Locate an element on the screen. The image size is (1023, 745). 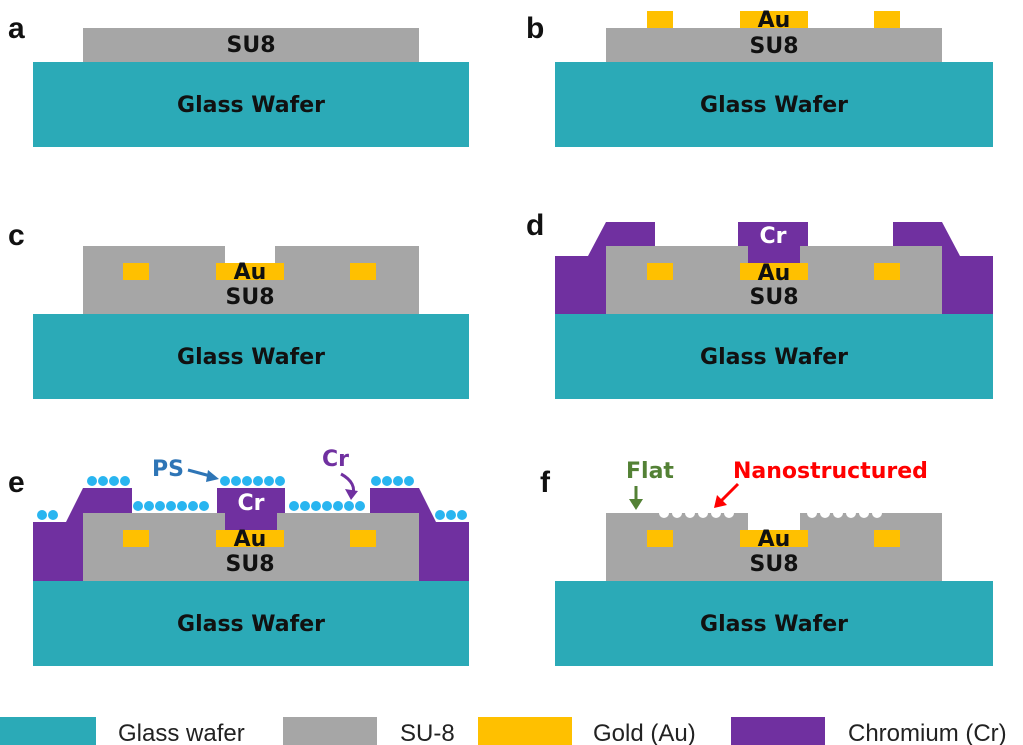
legend-item-su8: SU-8 is located at coordinates (369, 731).